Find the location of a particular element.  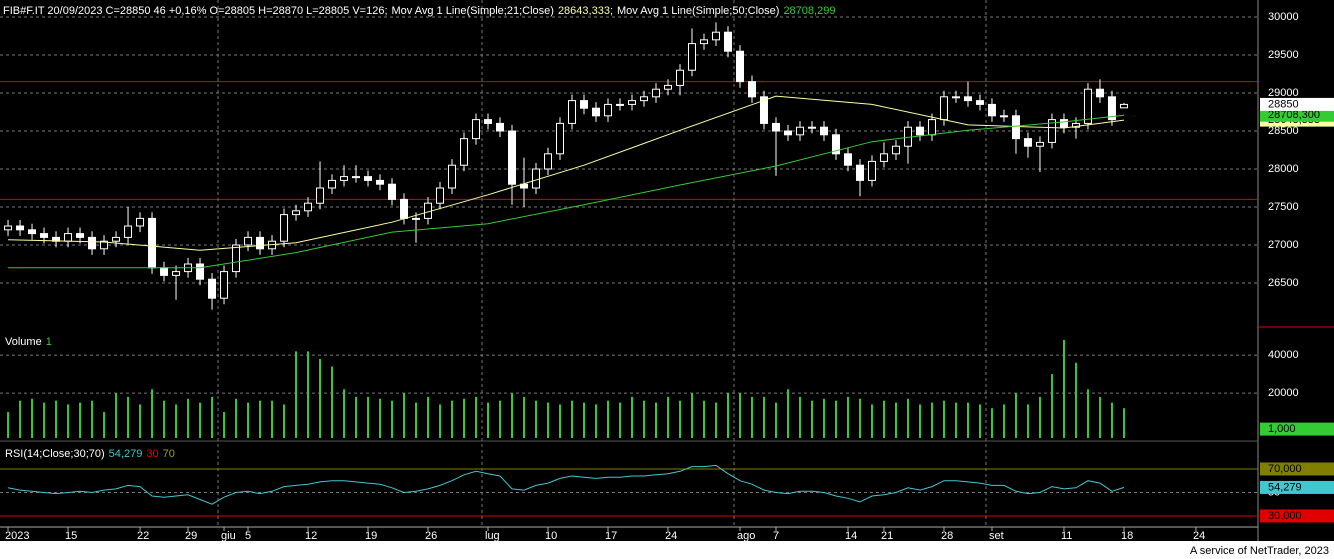

y-tick-label: 20000 is located at coordinates (1283, 393).